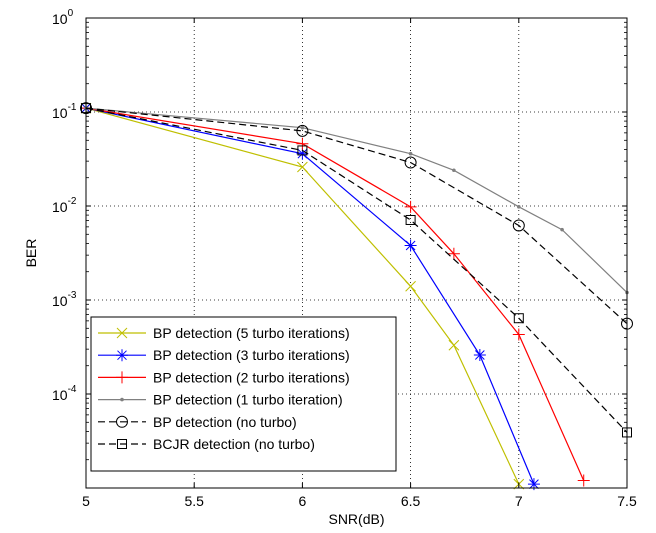 The width and height of the screenshot is (656, 533). What do you see at coordinates (251, 333) in the screenshot?
I see `legend-label: BP detection (5 turbo iterations)` at bounding box center [251, 333].